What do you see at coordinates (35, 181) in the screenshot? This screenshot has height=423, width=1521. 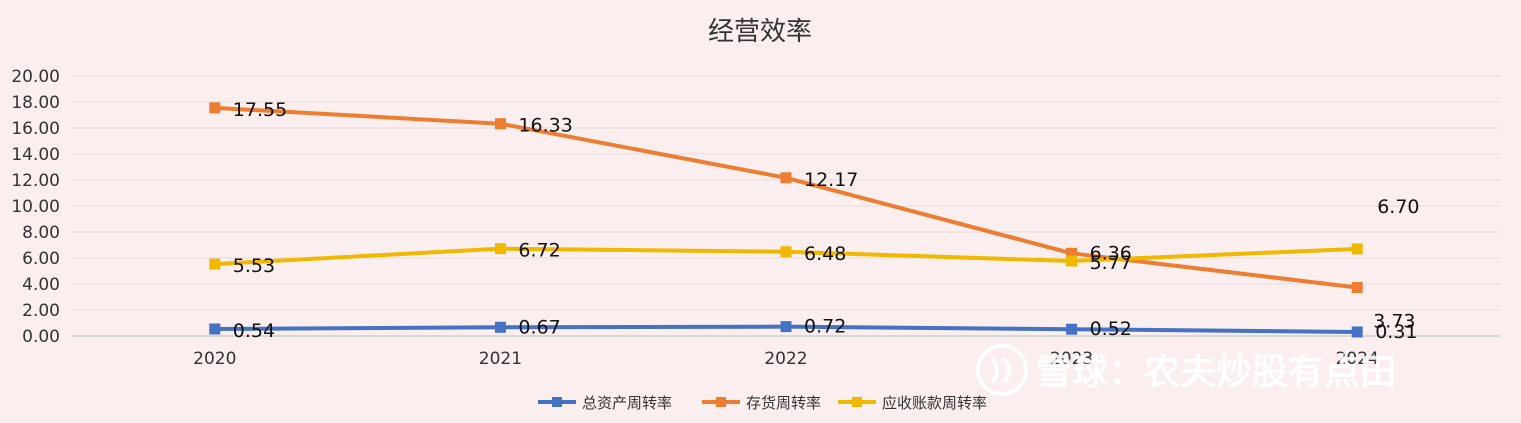 I see `y-tick-label: 12.00` at bounding box center [35, 181].